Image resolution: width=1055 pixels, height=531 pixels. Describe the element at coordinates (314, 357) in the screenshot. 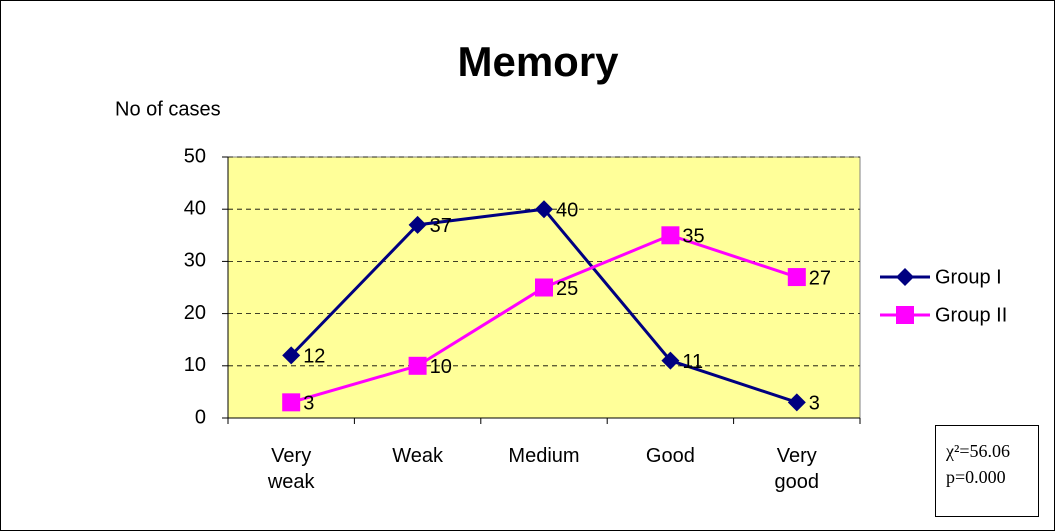

I see `data-label: 12` at that location.